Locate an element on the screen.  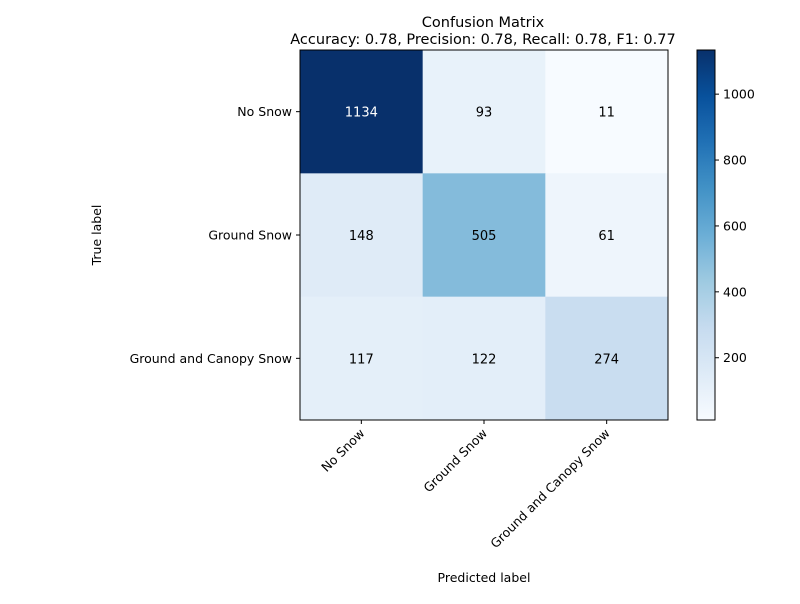
cell-value-label: 122 is located at coordinates (484, 359).